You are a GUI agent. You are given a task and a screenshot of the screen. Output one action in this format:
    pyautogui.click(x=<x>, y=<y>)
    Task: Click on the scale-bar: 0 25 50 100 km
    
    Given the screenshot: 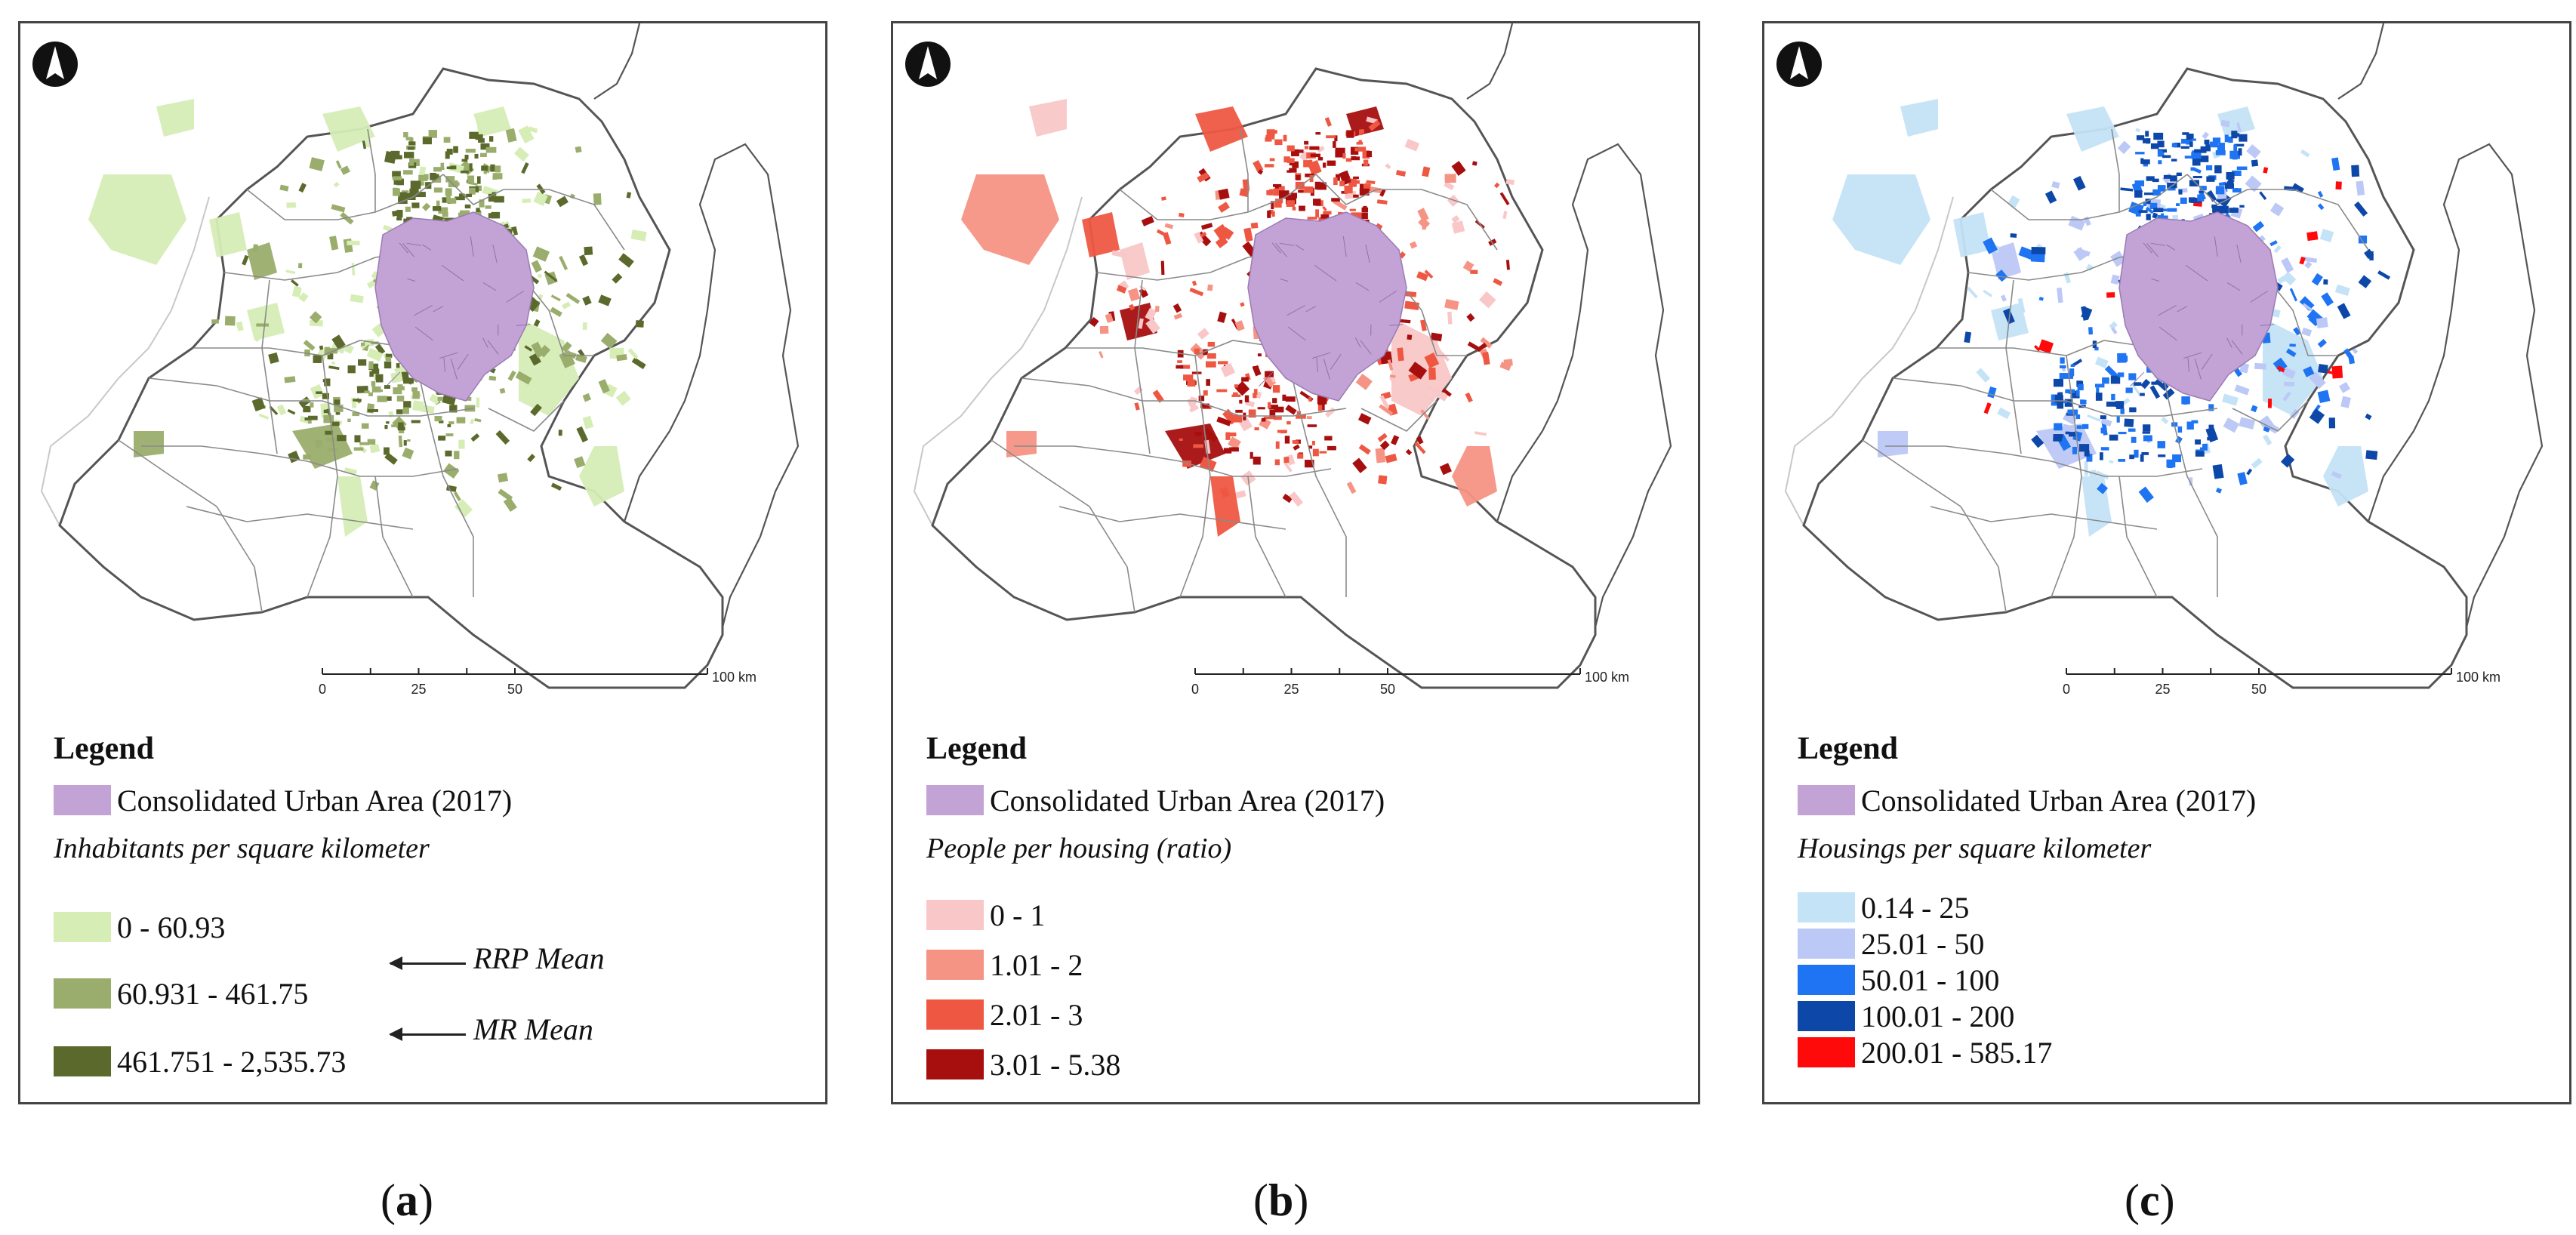 What is the action you would take?
    pyautogui.click(x=2282, y=682)
    